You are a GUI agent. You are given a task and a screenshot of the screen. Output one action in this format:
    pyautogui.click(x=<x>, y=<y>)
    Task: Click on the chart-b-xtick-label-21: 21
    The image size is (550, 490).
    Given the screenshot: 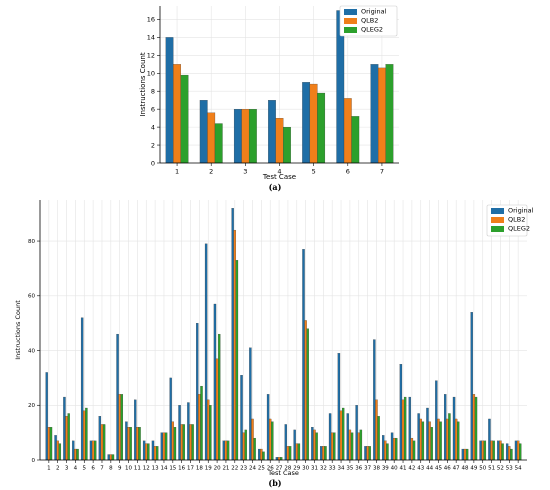 What is the action you would take?
    pyautogui.click(x=225, y=469)
    